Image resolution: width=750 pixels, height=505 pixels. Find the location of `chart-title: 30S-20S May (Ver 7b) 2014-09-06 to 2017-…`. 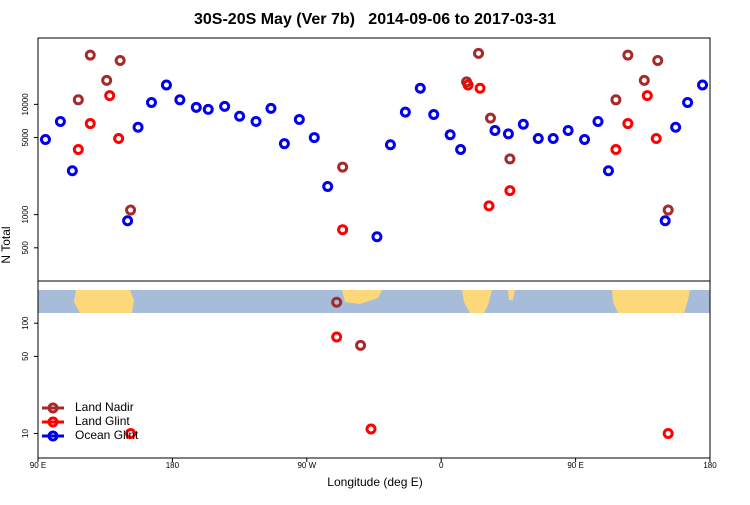

chart-title: 30S-20S May (Ver 7b) 2014-09-06 to 2017-… is located at coordinates (375, 19).